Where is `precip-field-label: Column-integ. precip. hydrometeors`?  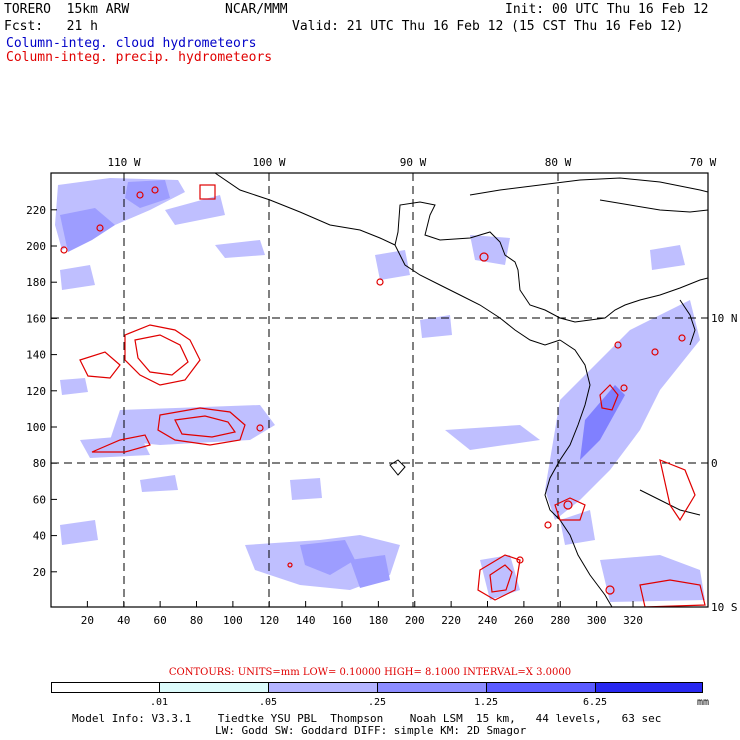 precip-field-label: Column-integ. precip. hydrometeors is located at coordinates (139, 57).